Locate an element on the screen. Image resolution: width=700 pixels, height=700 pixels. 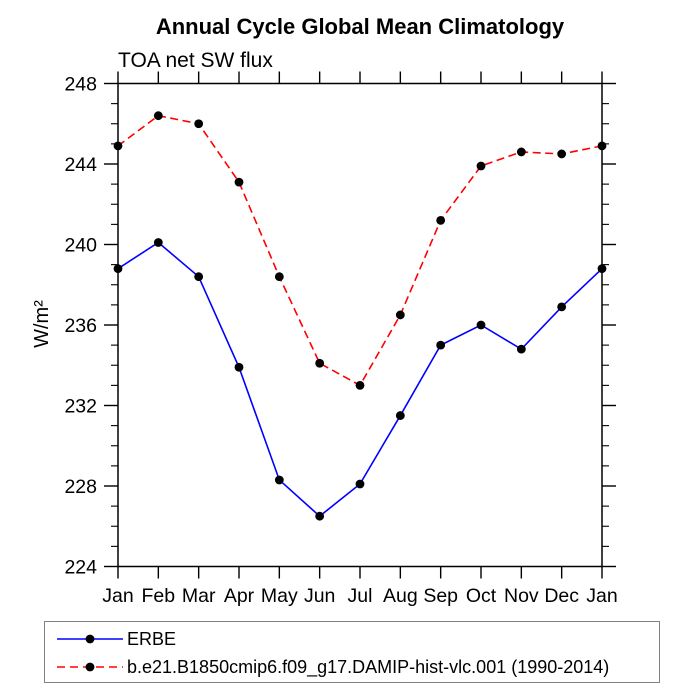
y-tick-label: 232 is located at coordinates (80, 407).